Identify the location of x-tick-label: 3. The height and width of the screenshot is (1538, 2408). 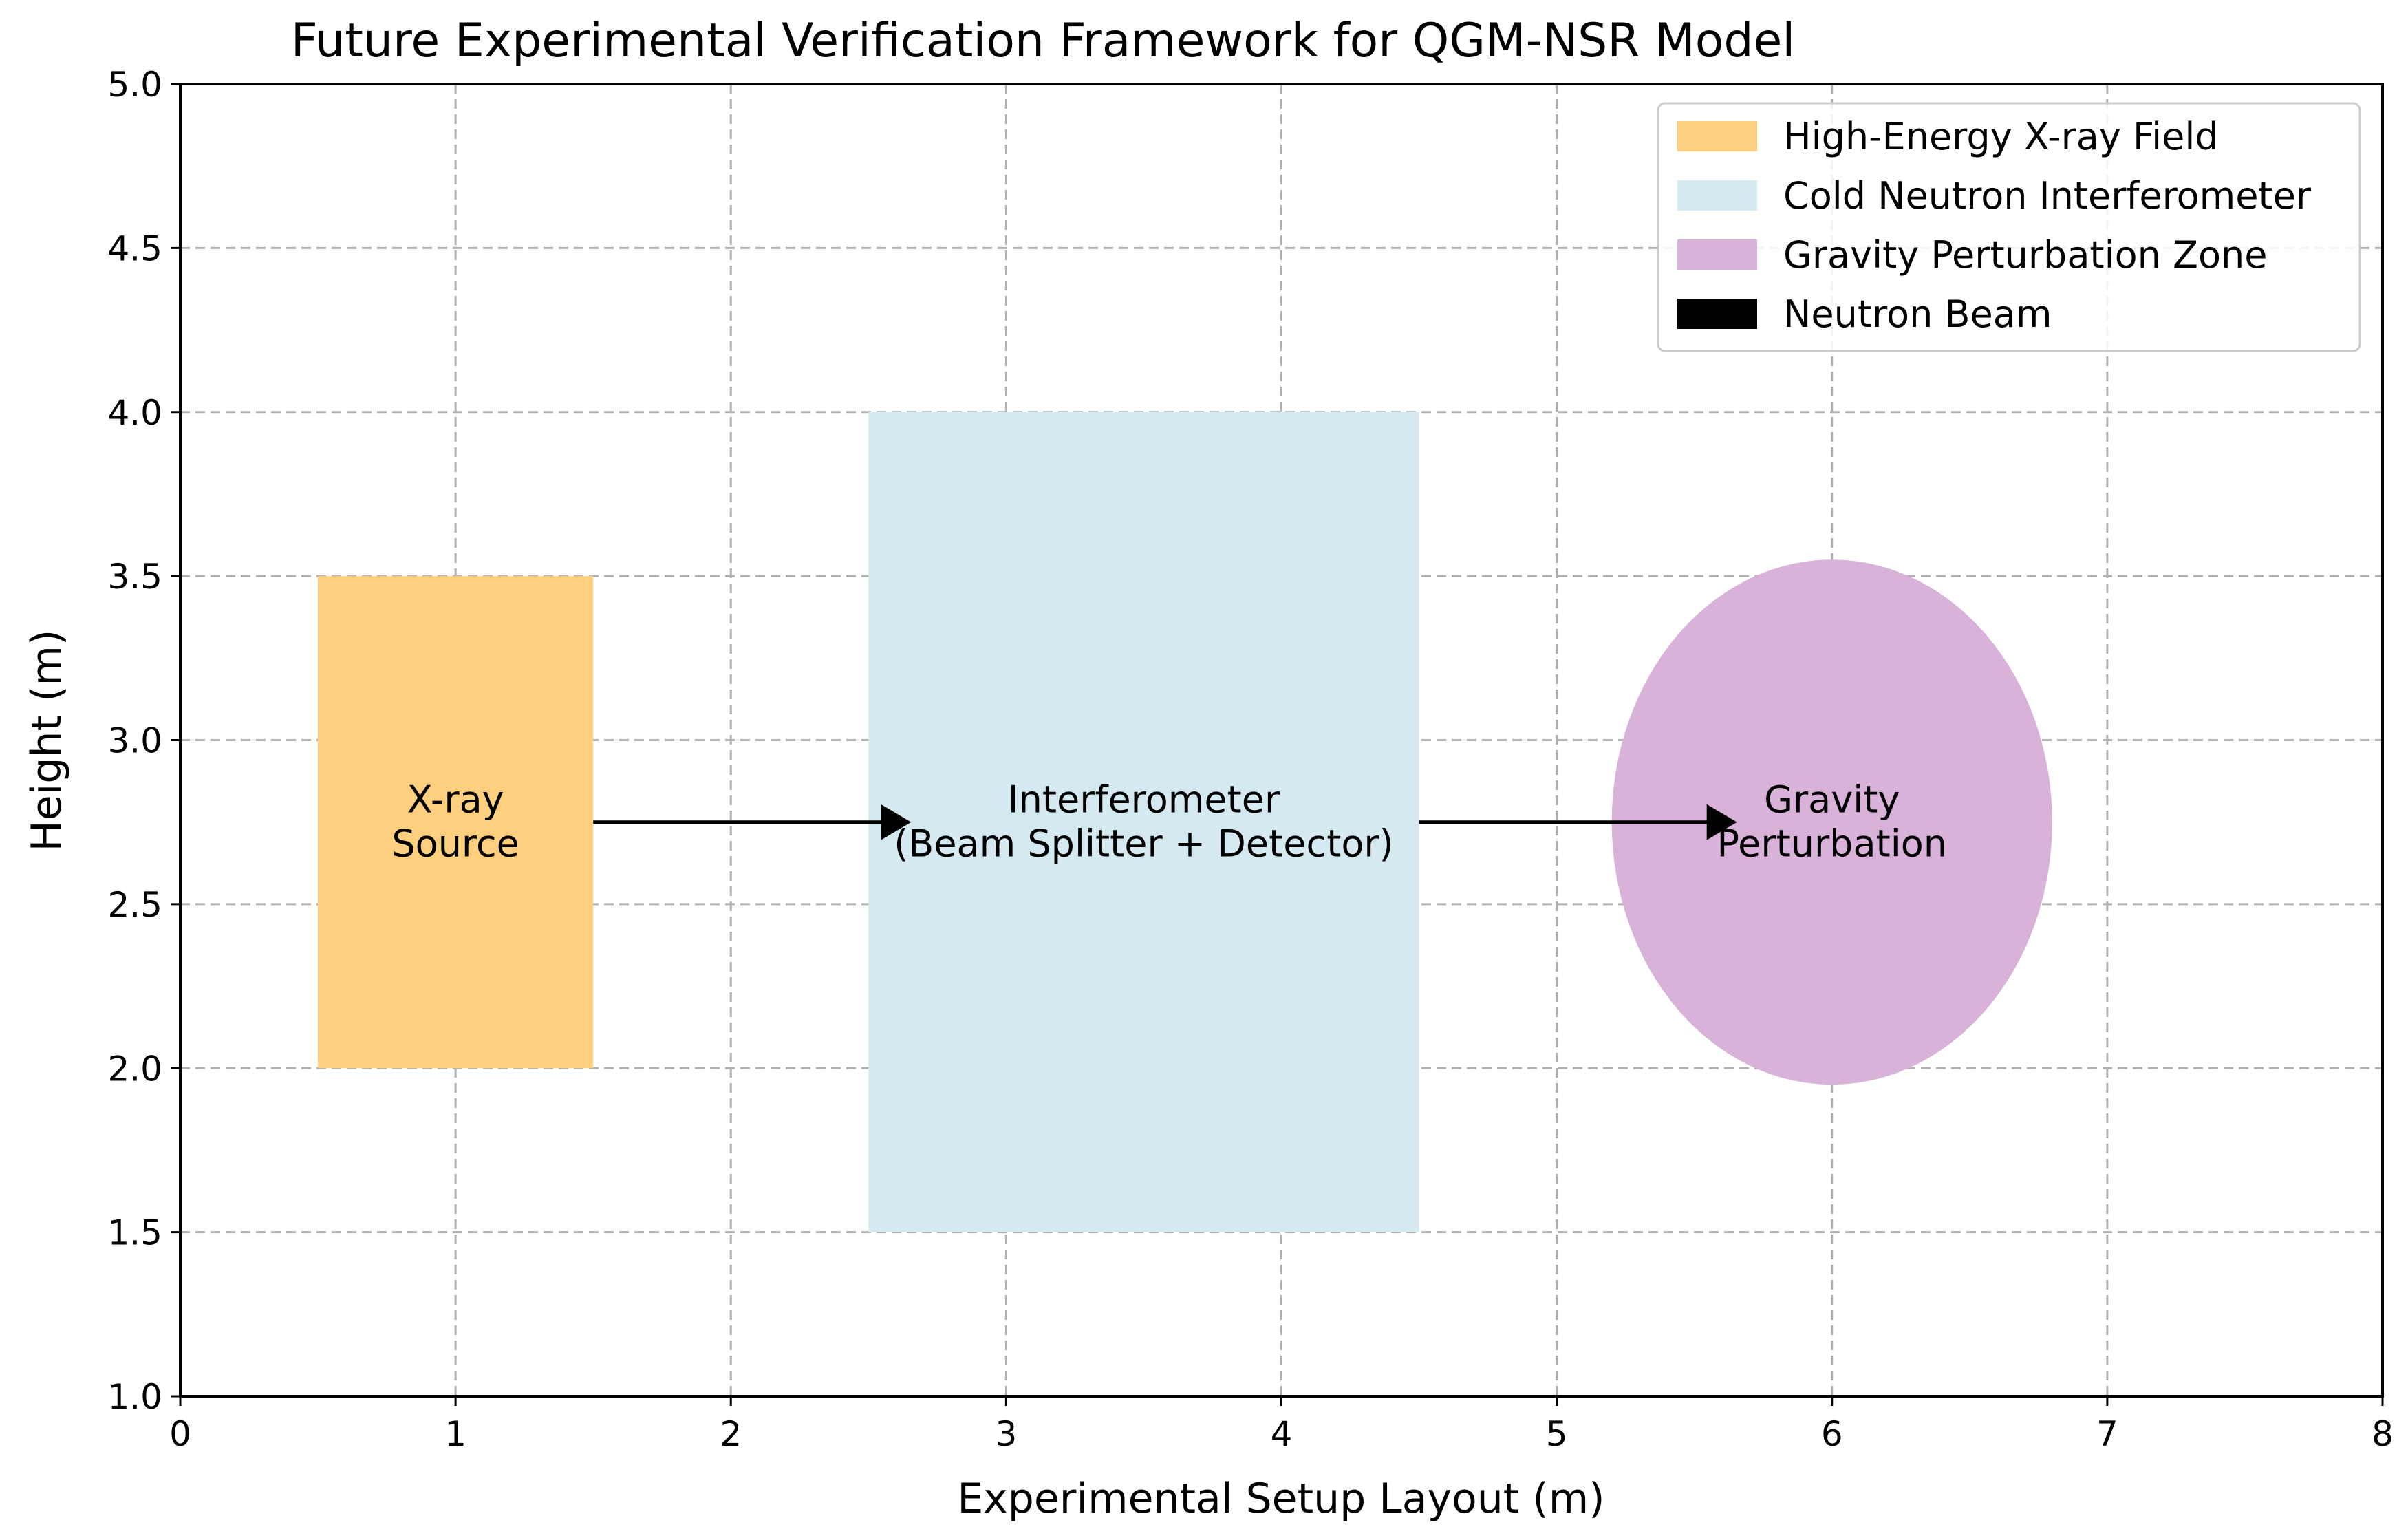
(1006, 1434).